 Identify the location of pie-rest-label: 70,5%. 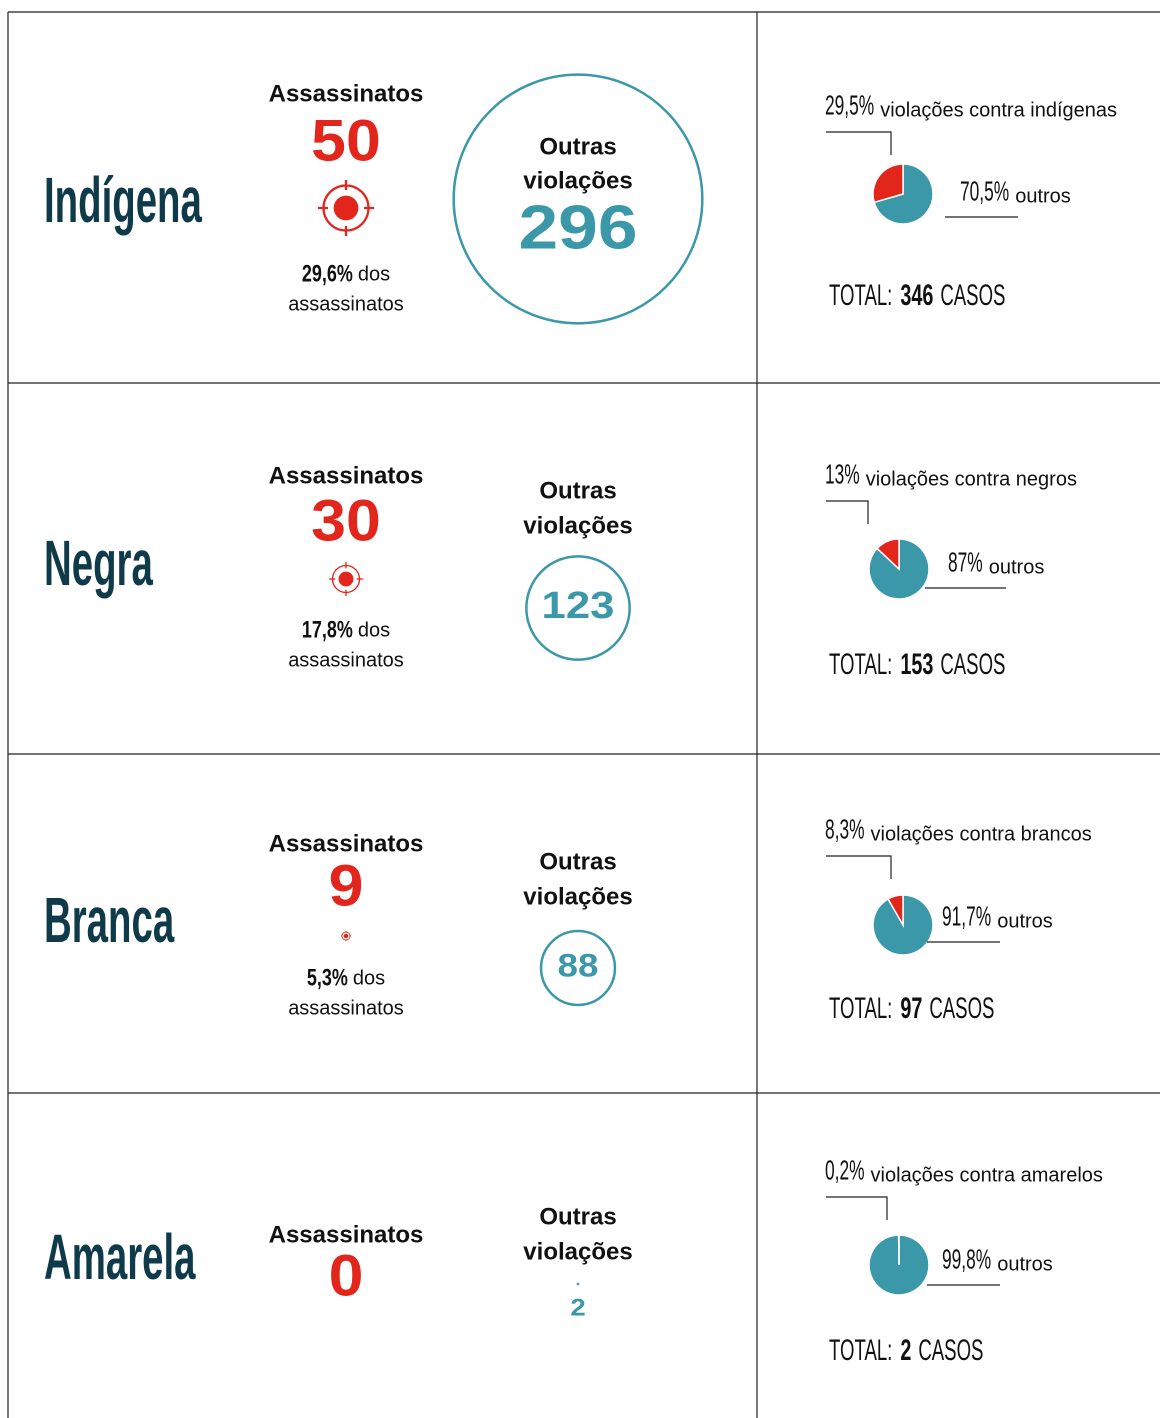
(984, 190).